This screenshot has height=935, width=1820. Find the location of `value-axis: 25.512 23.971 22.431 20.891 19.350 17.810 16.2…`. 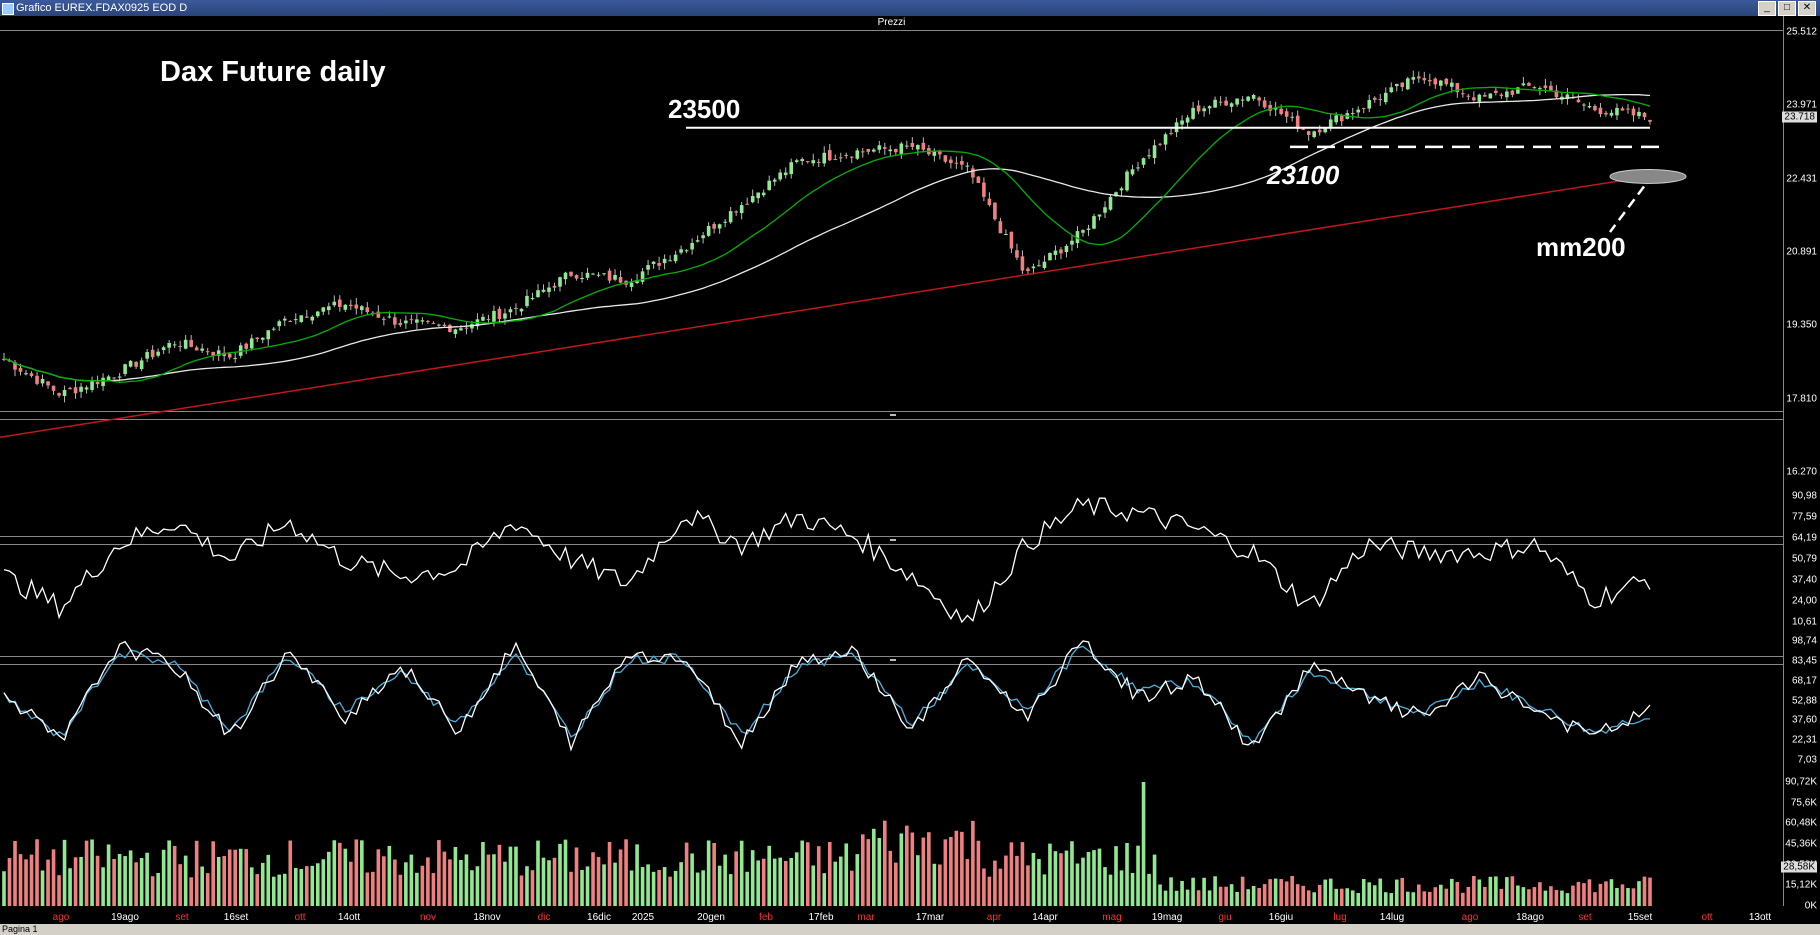

value-axis: 25.512 23.971 22.431 20.891 19.350 17.810 16.2… is located at coordinates (1800, 464).